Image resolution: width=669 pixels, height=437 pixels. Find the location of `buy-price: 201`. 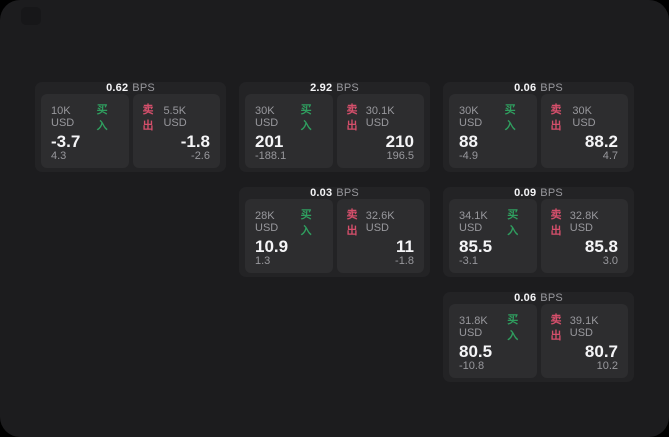

buy-price: 201 is located at coordinates (269, 141).